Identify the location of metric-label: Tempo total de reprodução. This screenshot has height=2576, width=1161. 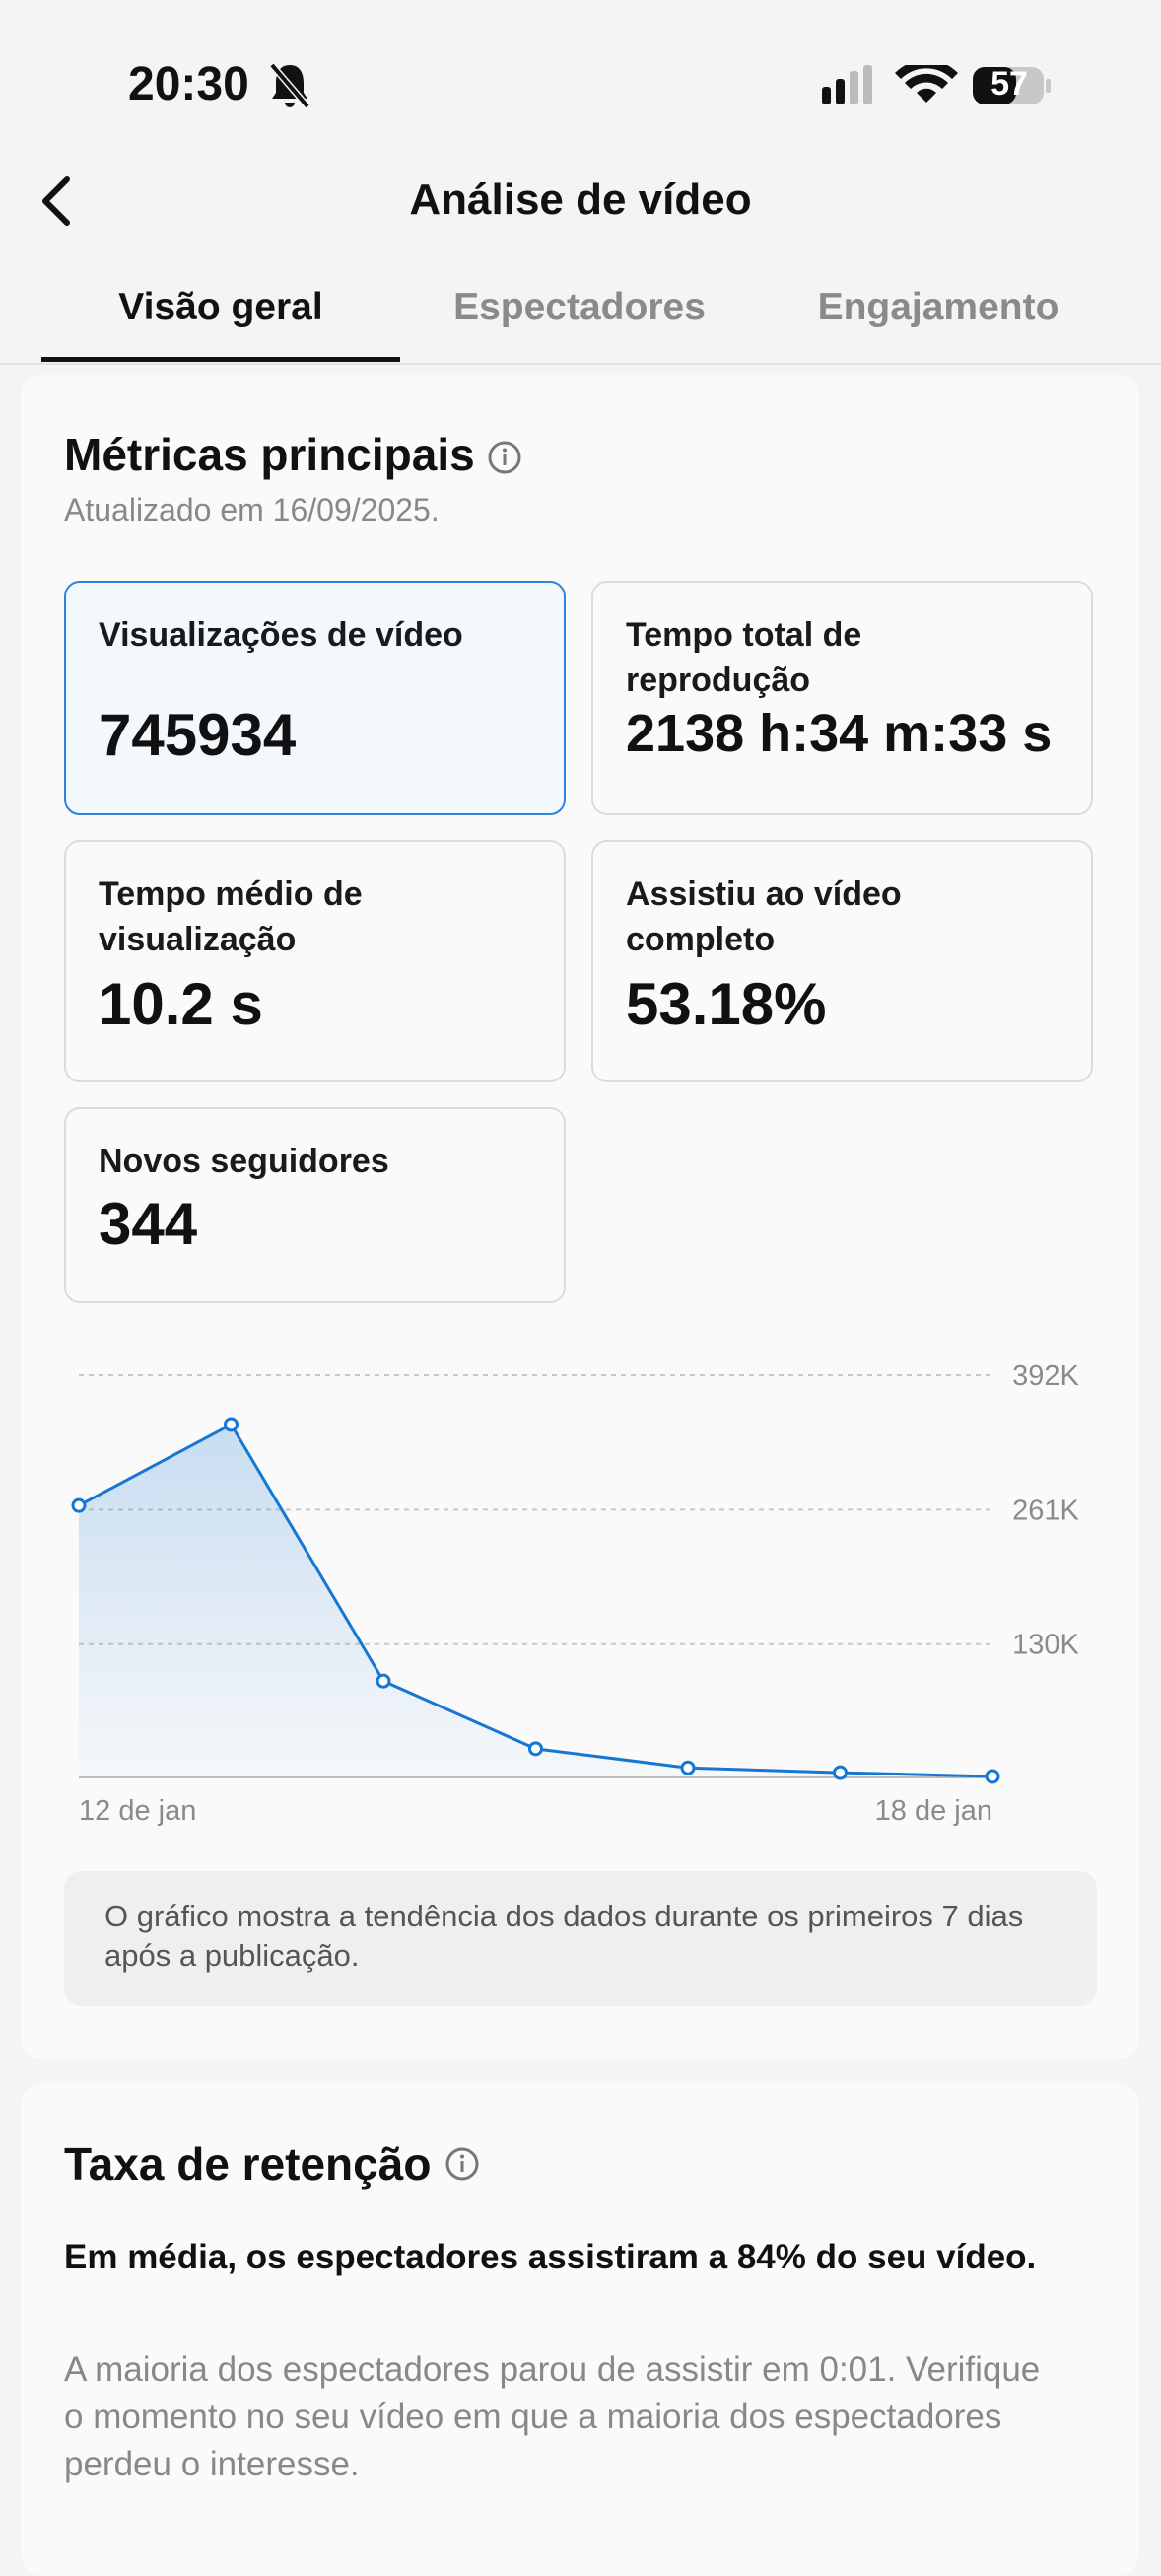
(744, 657).